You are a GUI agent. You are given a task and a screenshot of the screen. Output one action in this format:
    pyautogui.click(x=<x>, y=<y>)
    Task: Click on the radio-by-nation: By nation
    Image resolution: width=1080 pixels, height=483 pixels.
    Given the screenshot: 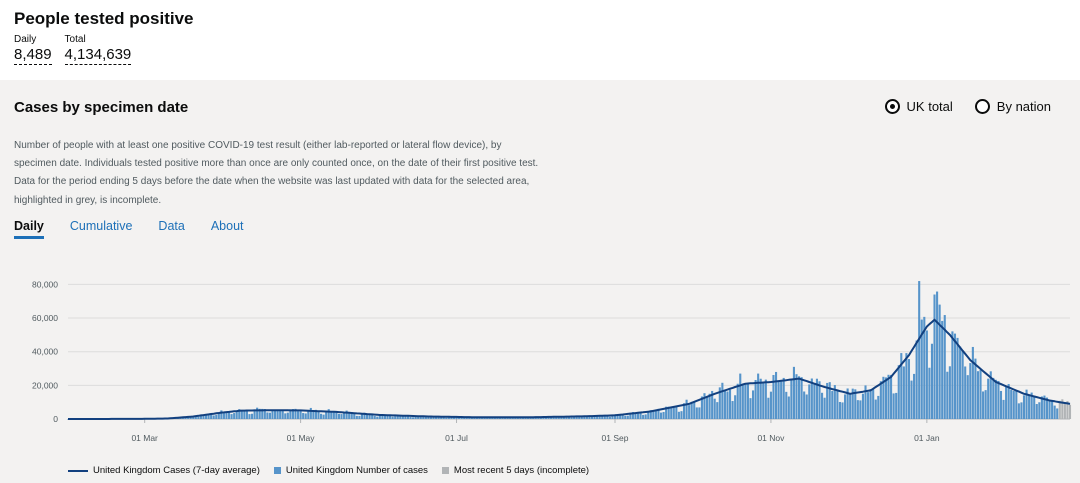 What is the action you would take?
    pyautogui.click(x=1012, y=106)
    